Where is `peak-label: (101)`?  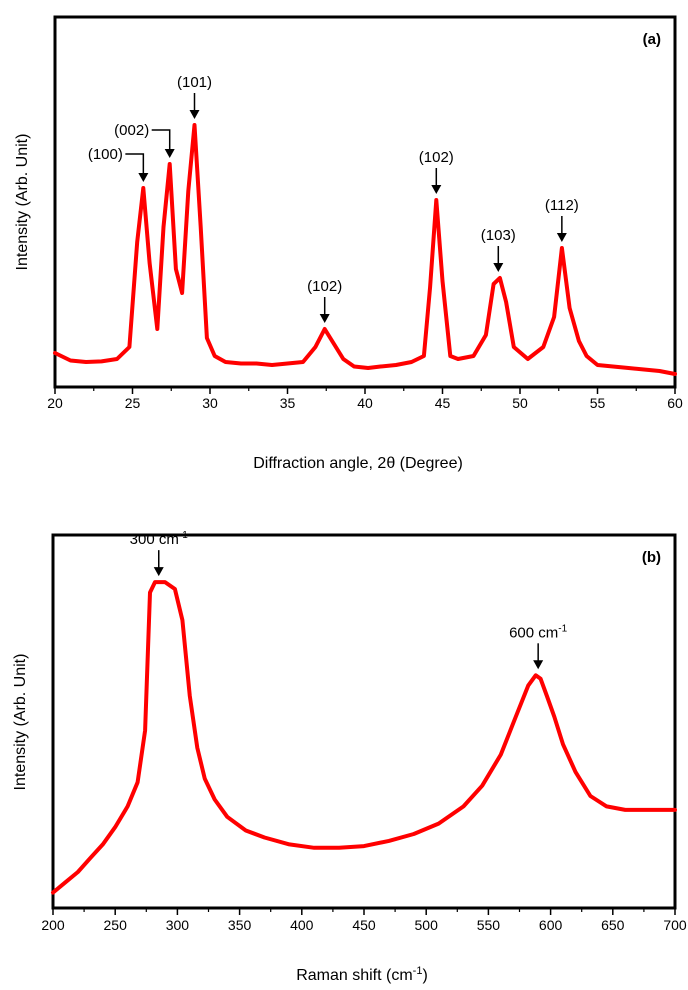
peak-label: (101) is located at coordinates (194, 82).